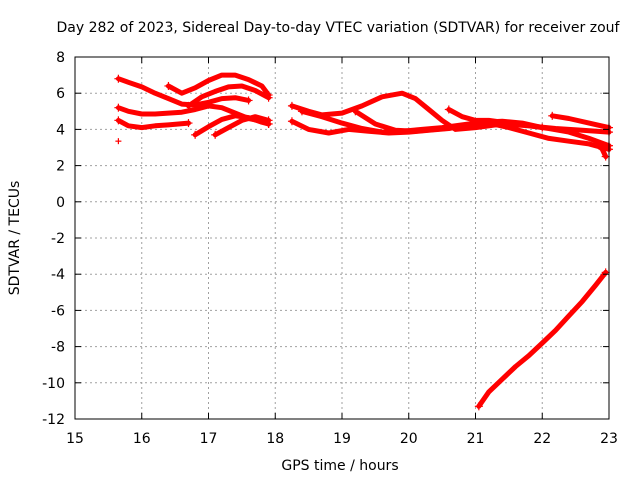 The image size is (640, 480). What do you see at coordinates (15, 238) in the screenshot?
I see `y-axis-label: SDTVAR / TECUs` at bounding box center [15, 238].